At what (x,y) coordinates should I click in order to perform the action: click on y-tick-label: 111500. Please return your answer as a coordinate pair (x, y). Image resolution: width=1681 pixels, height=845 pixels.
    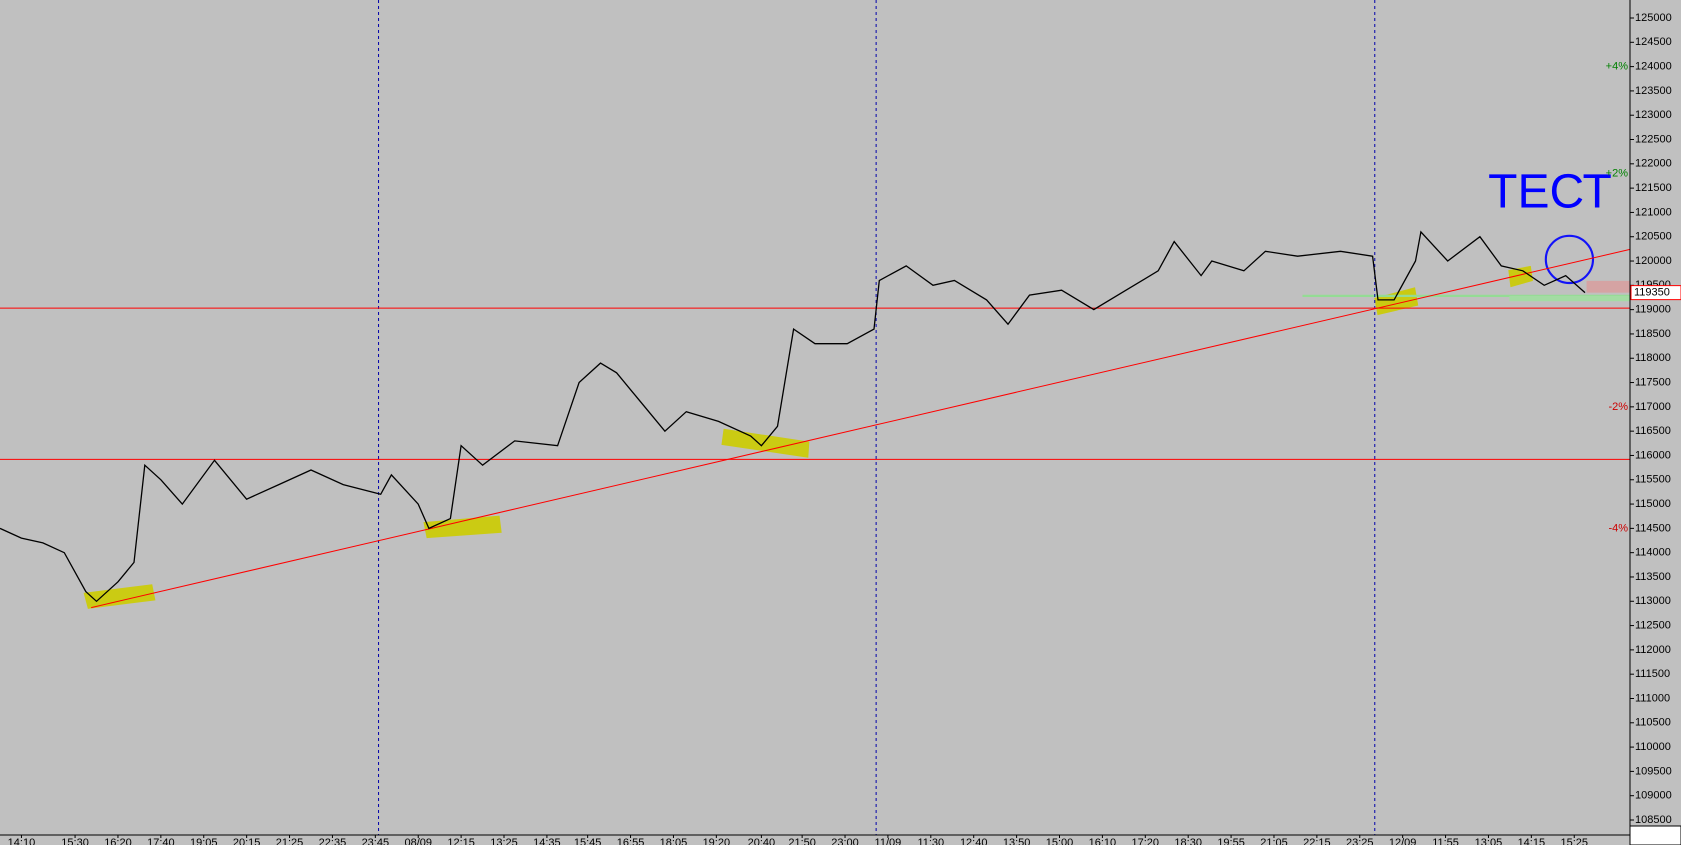
    Looking at the image, I should click on (1652, 674).